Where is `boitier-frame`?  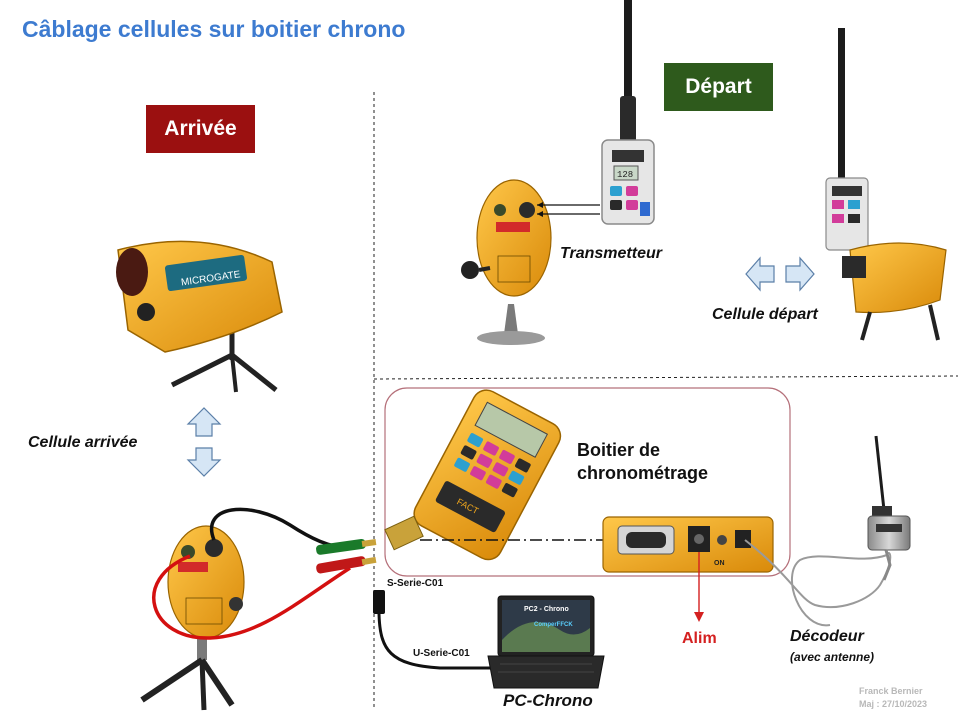
boitier-frame is located at coordinates (587, 482).